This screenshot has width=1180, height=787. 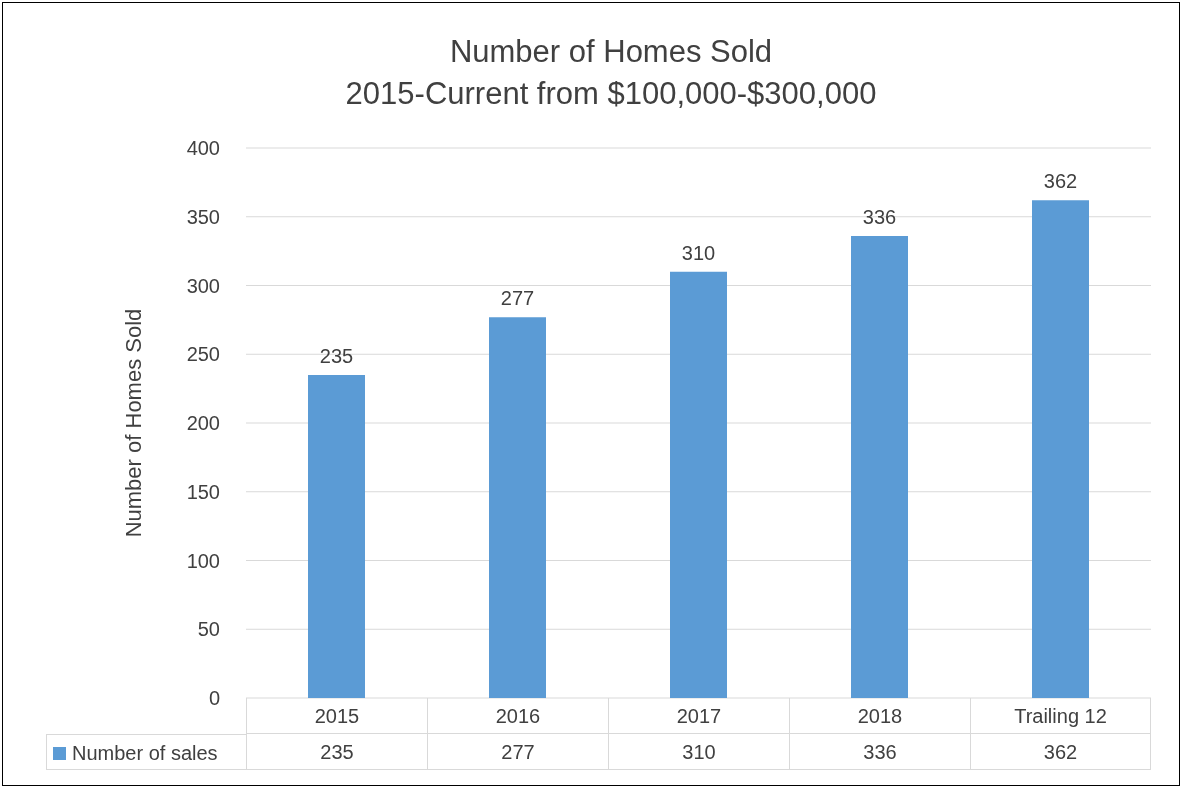 What do you see at coordinates (203, 148) in the screenshot?
I see `y-tick-label: 400` at bounding box center [203, 148].